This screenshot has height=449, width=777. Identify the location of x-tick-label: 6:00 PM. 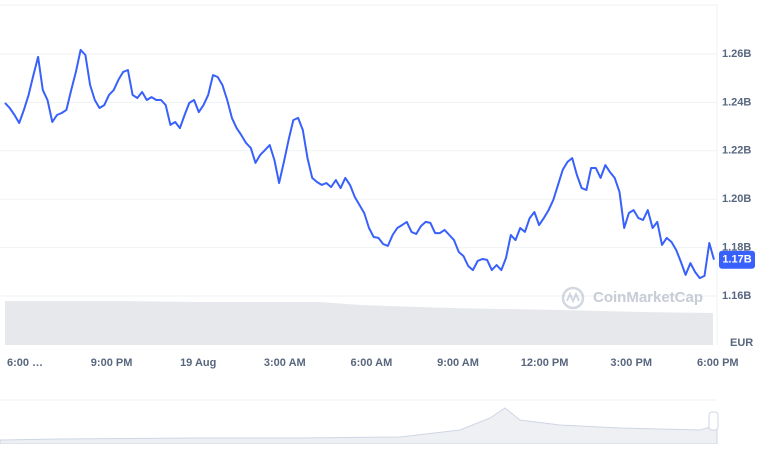
(718, 363).